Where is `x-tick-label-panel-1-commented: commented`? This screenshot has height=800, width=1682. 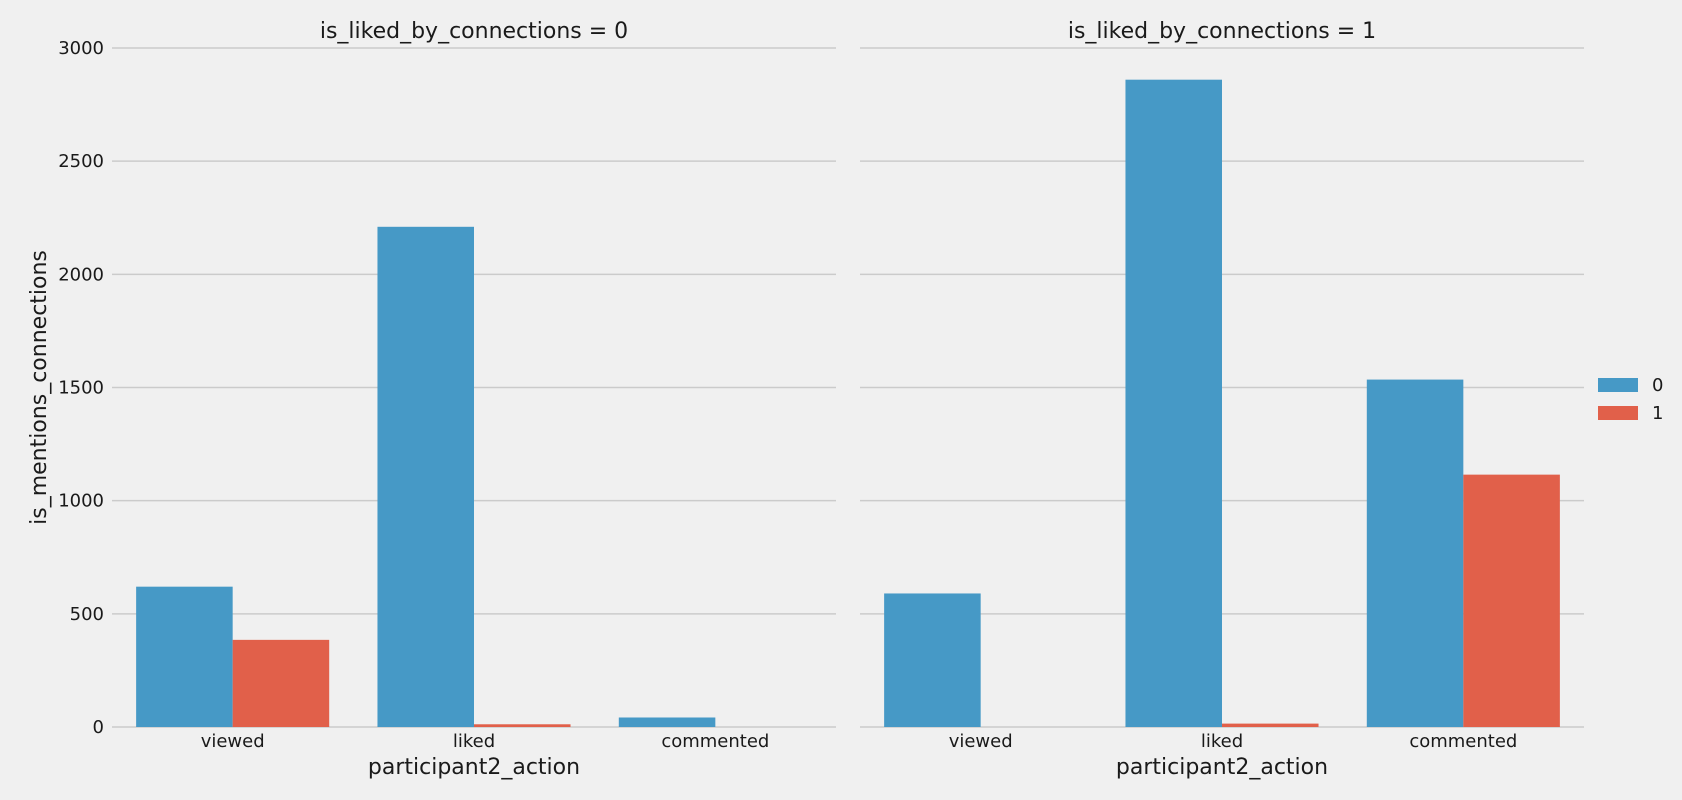
x-tick-label-panel-1-commented: commented is located at coordinates (1463, 741).